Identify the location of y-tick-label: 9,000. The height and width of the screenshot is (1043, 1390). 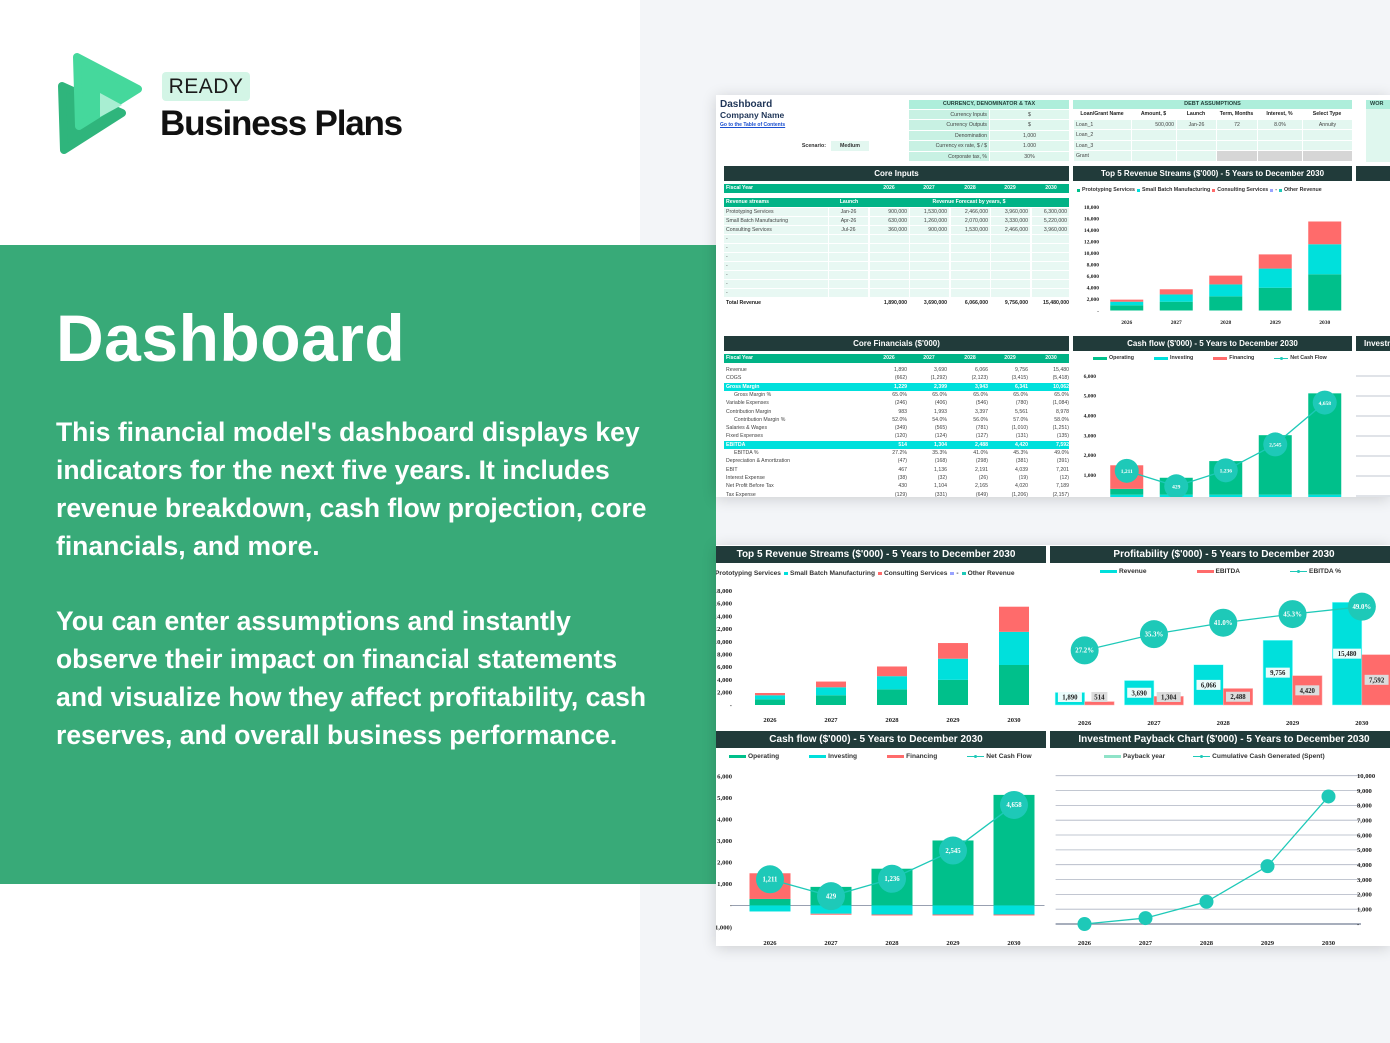
(1365, 791).